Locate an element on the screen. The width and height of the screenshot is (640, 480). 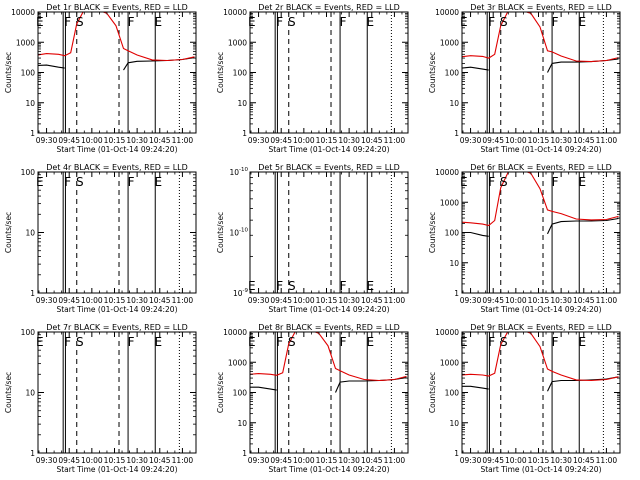
events-series-line is located at coordinates (540, 384).